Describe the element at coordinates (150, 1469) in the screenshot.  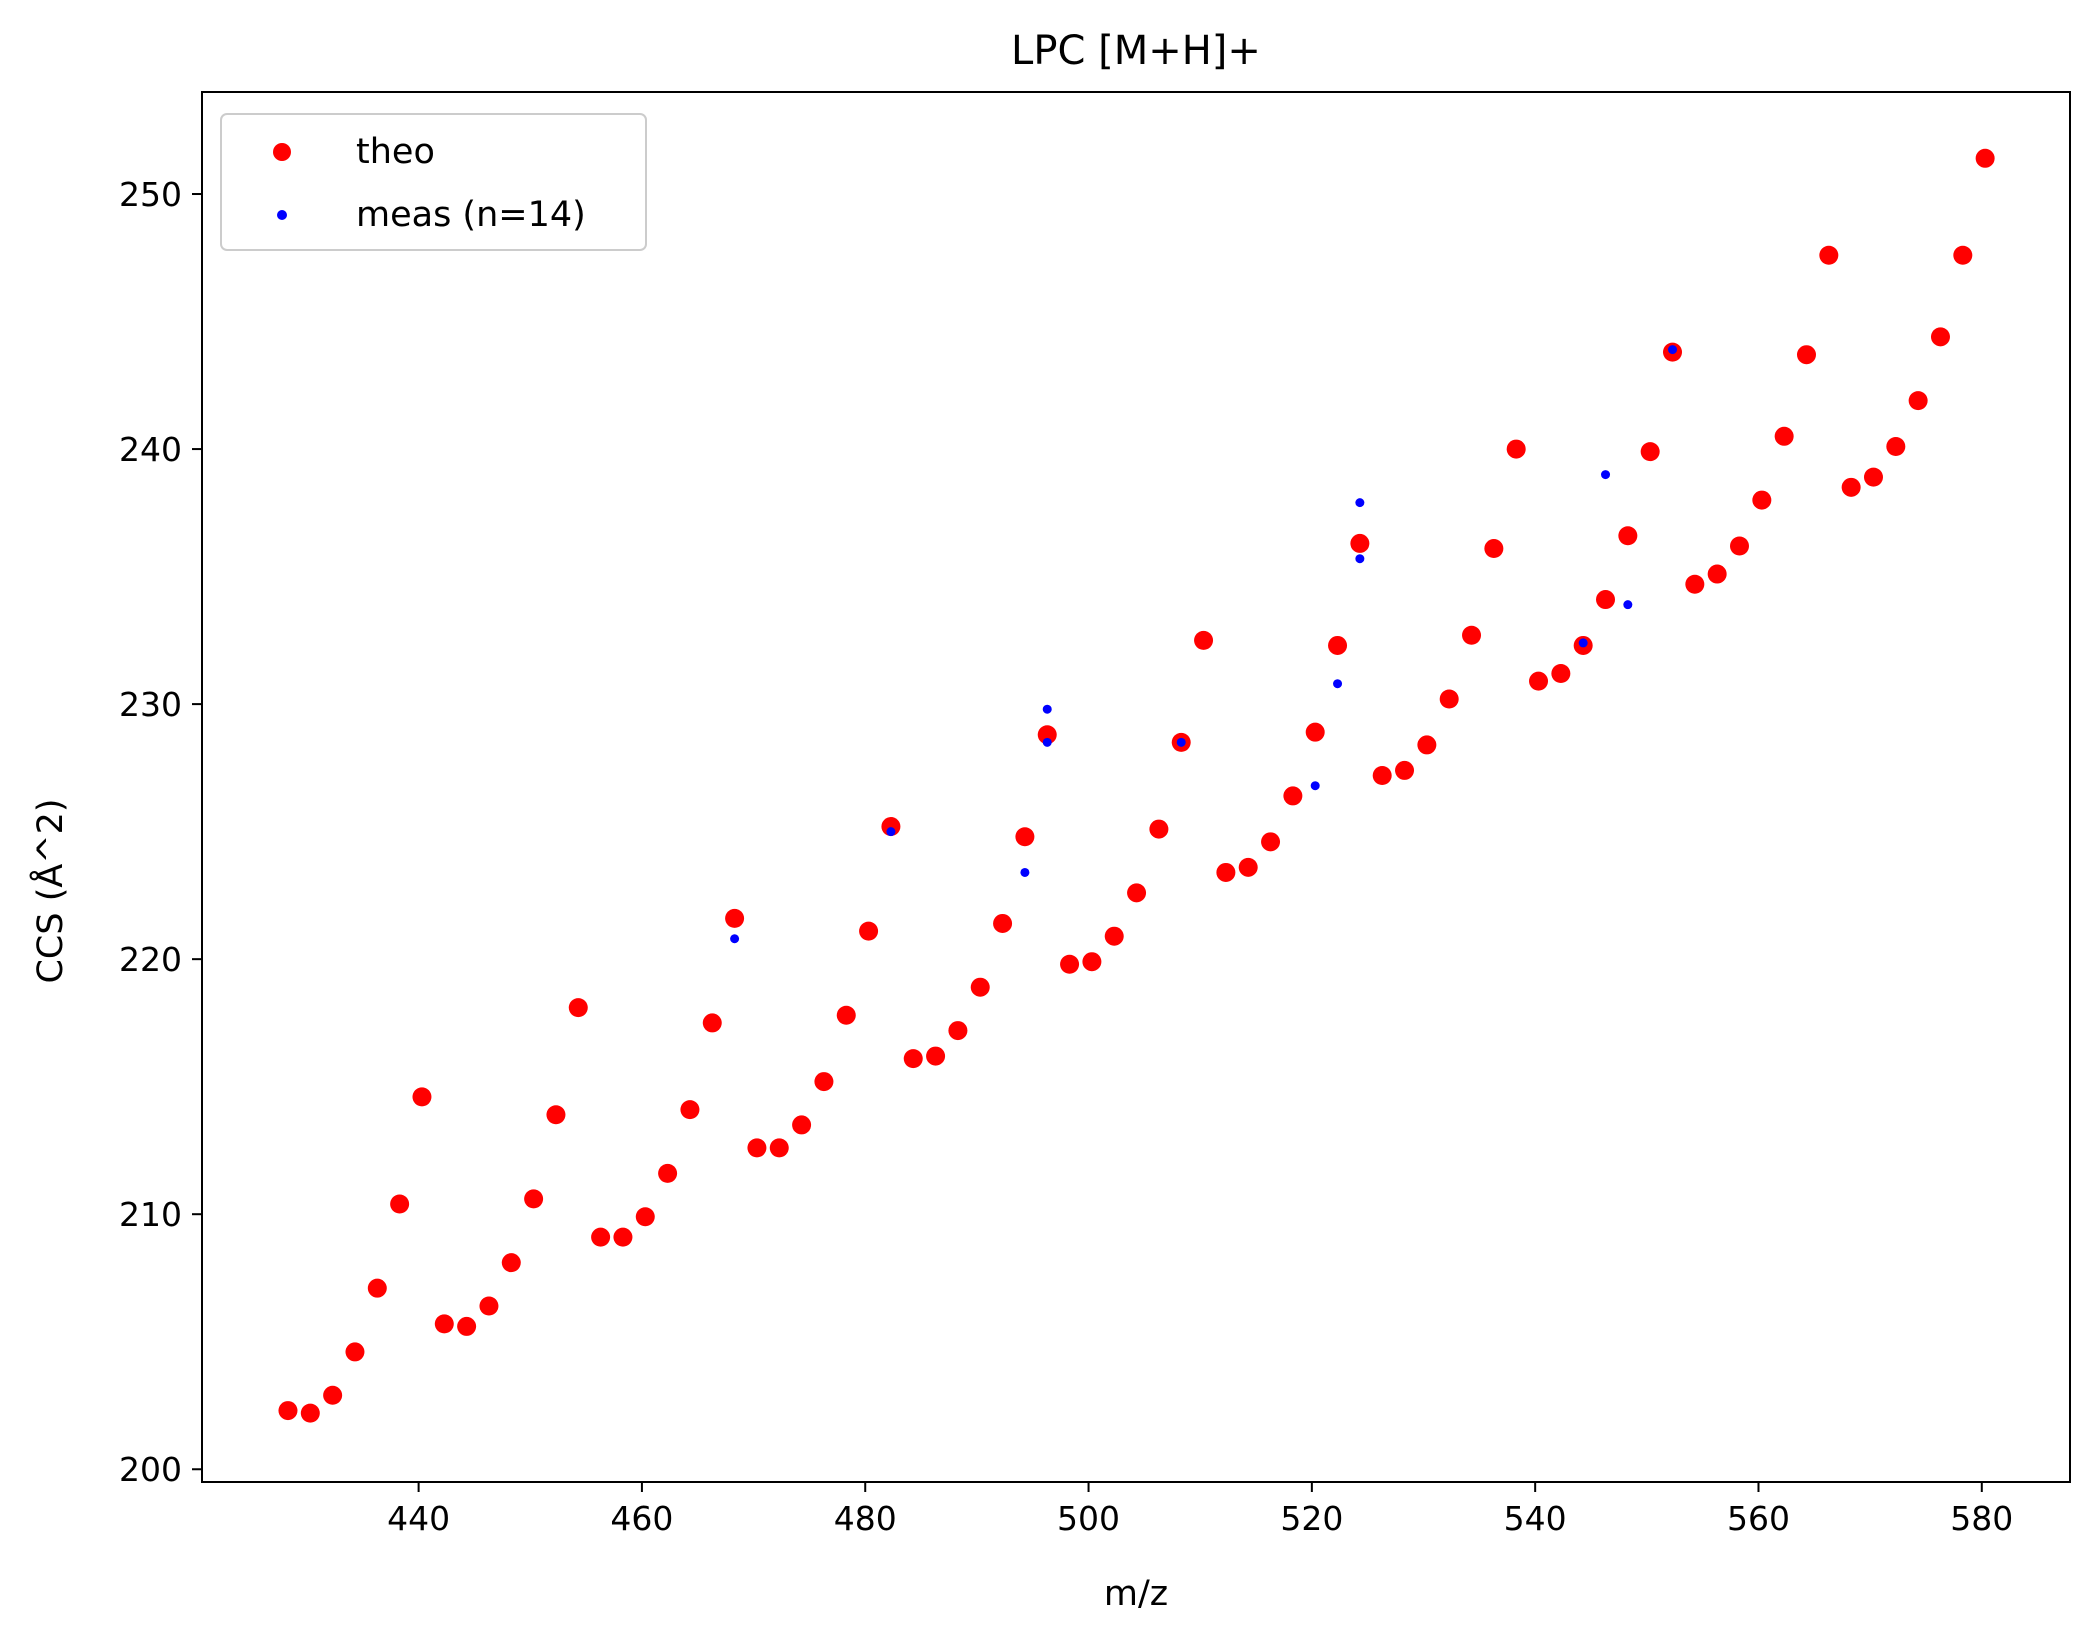
I see `y-tick-label: 200` at that location.